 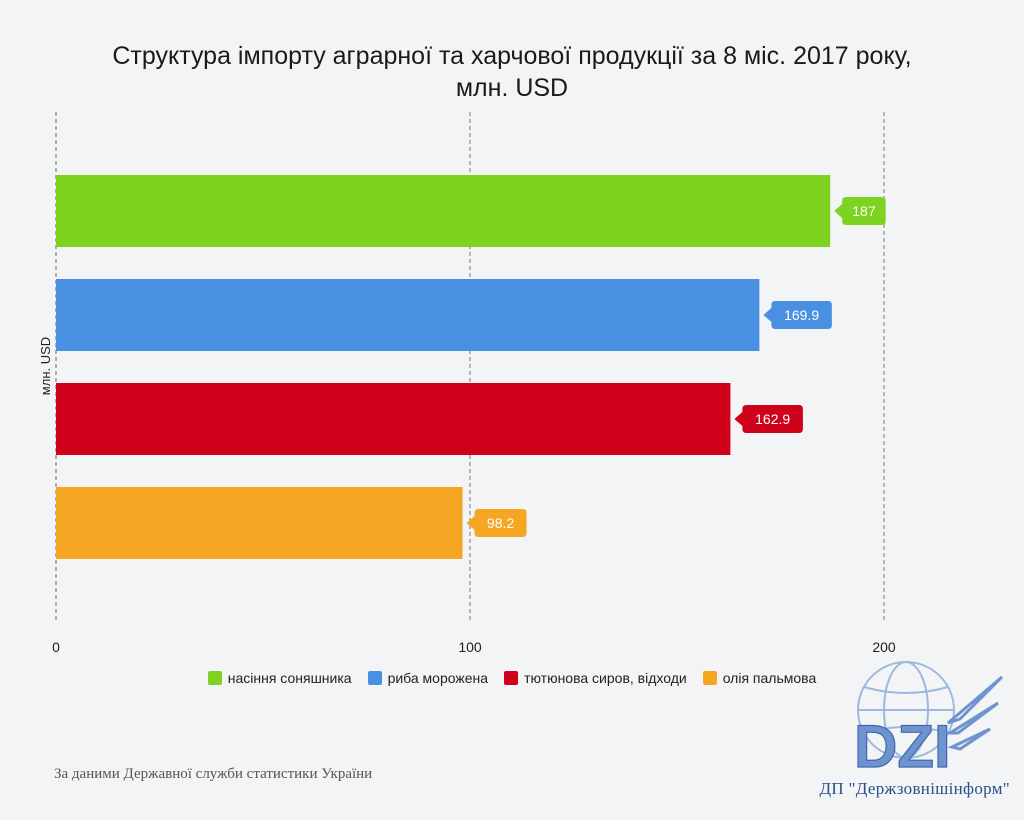 I want to click on legend-item: олія пальмова, so click(x=759, y=678).